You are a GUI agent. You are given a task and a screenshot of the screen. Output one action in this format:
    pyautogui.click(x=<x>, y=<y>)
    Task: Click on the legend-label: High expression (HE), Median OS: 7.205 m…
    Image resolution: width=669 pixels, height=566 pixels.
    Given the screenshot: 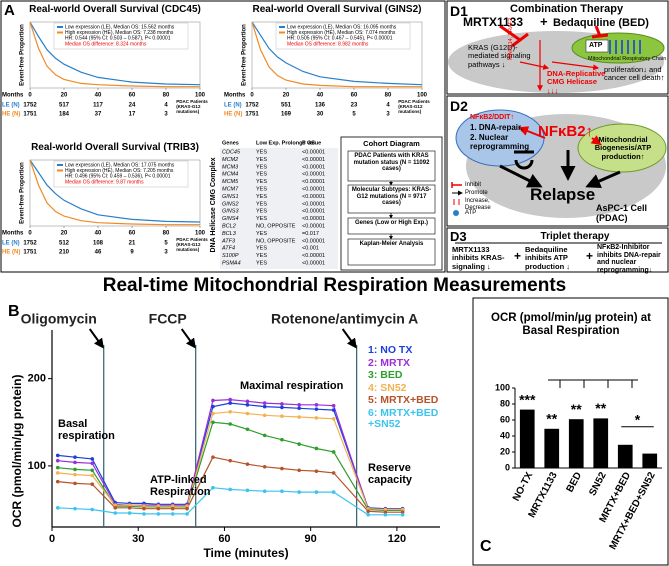 What is the action you would take?
    pyautogui.click(x=119, y=171)
    